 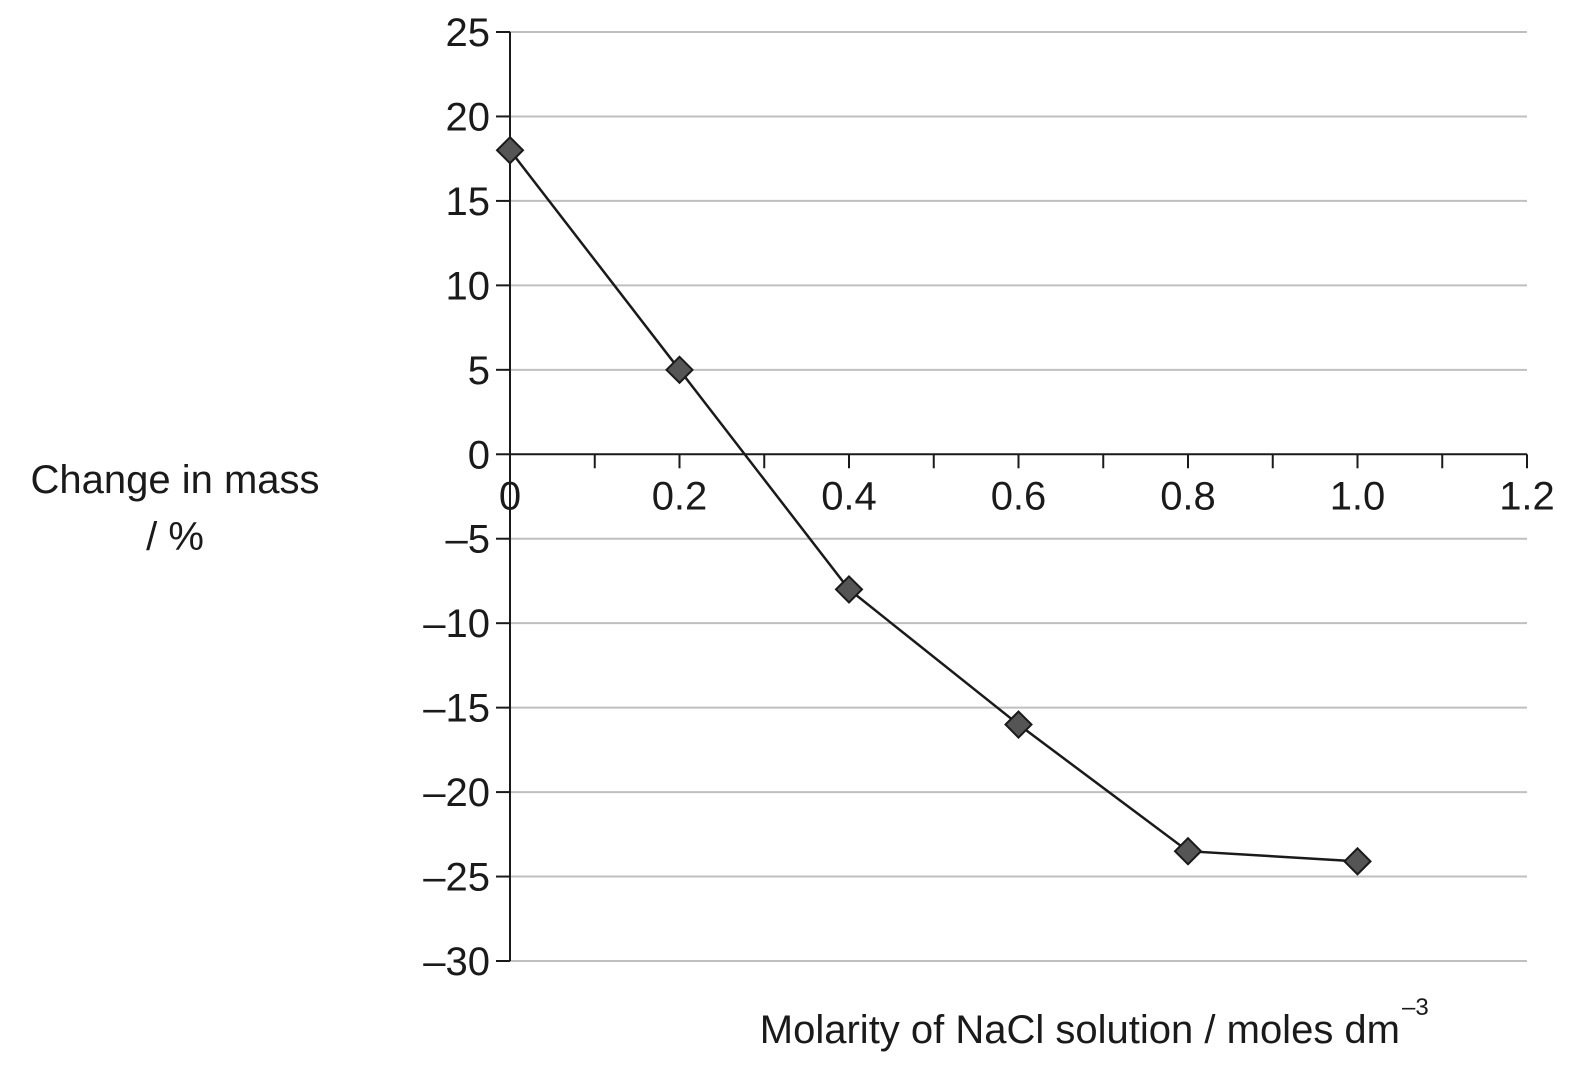 What do you see at coordinates (468, 540) in the screenshot?
I see `y-tick-label: –5` at bounding box center [468, 540].